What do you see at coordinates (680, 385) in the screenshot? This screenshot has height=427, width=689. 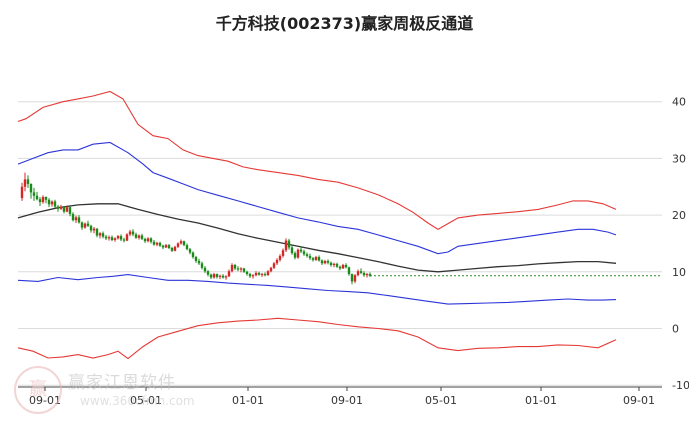 I see `y-tick-label: -10` at bounding box center [680, 385].